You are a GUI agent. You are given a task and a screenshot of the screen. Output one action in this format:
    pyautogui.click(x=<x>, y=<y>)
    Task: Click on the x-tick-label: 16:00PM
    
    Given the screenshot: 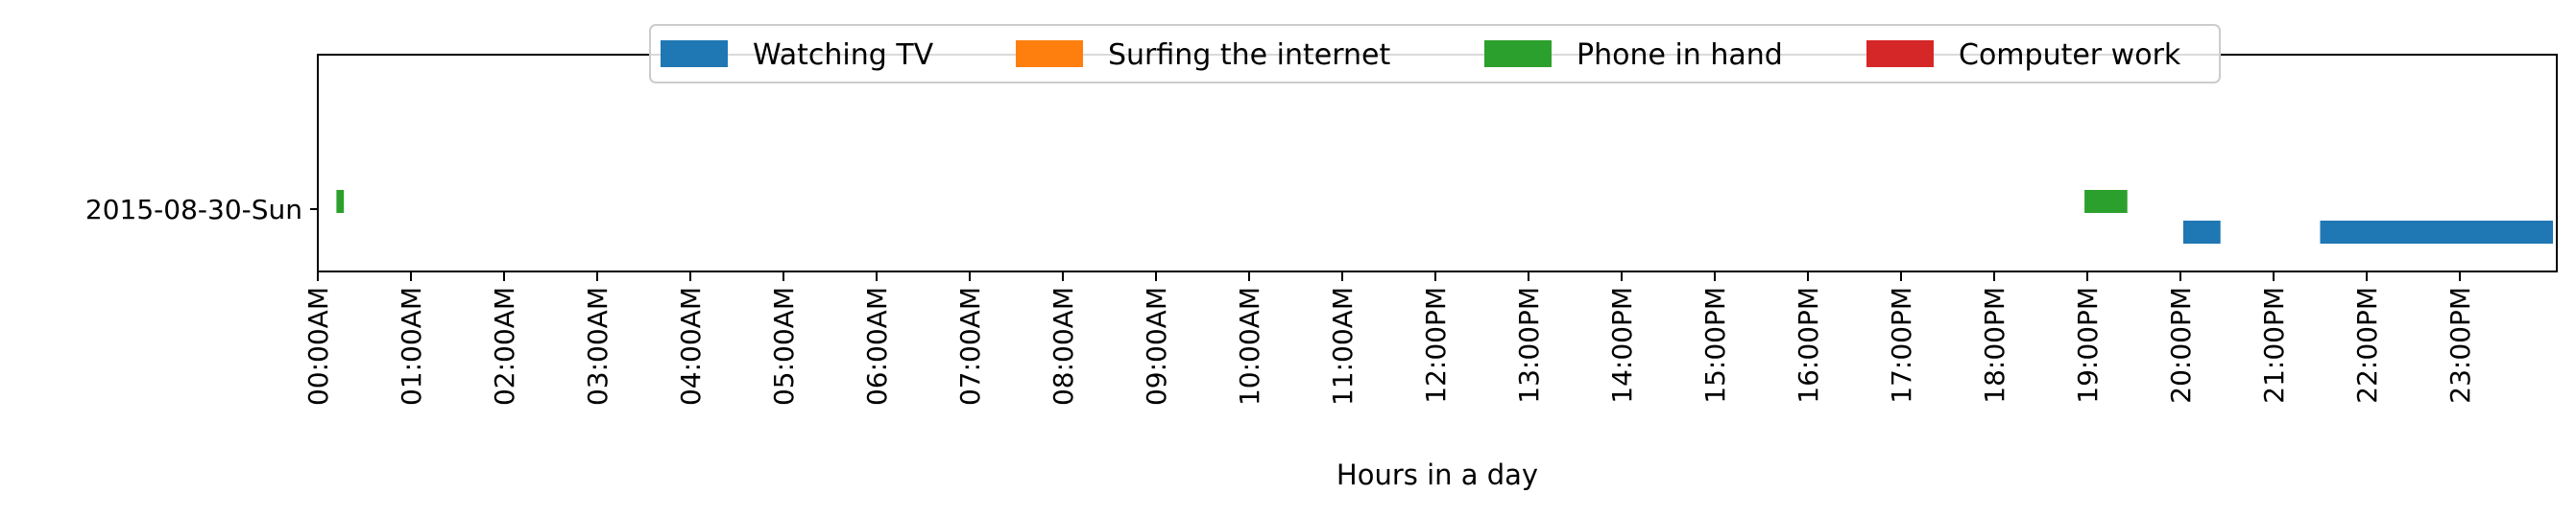 What is the action you would take?
    pyautogui.click(x=1808, y=345)
    